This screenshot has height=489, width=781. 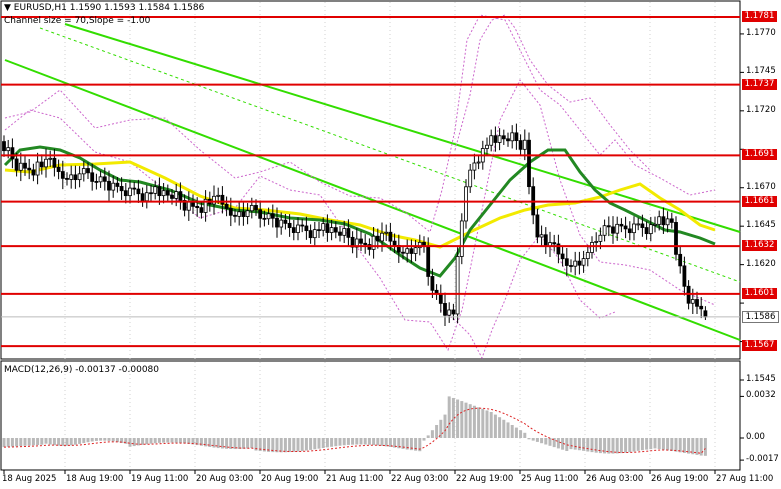 What do you see at coordinates (527, 297) in the screenshot?
I see `band-outer-bottom` at bounding box center [527, 297].